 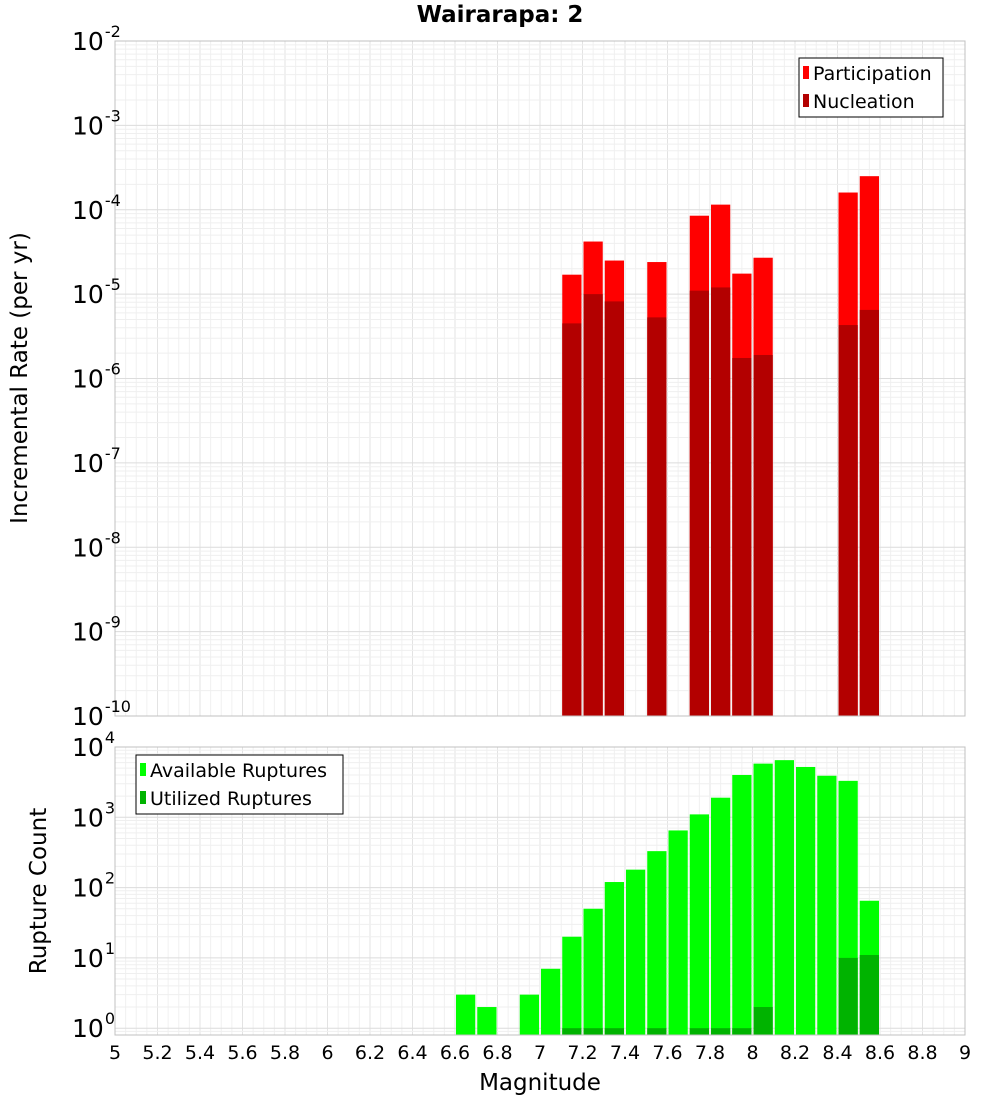 I want to click on top-legend: Participation Nucleation, so click(x=871, y=87).